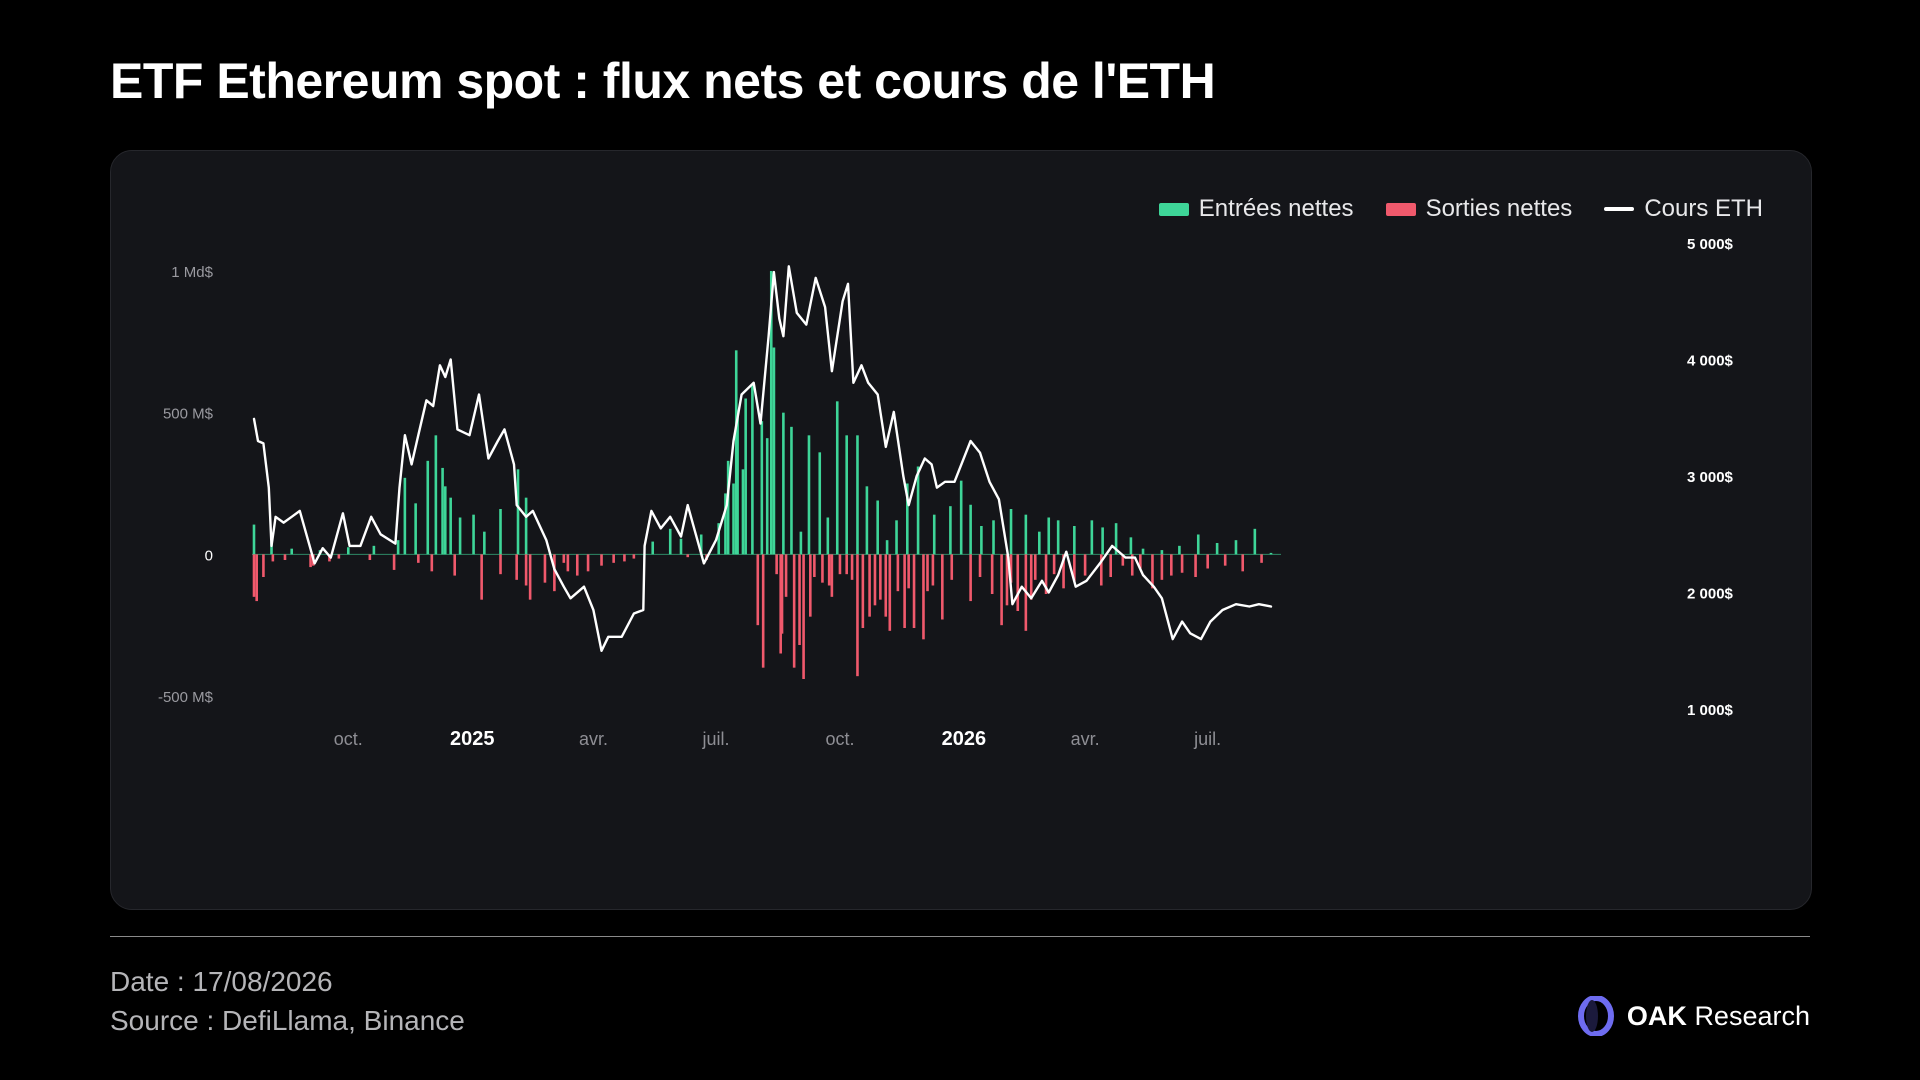 The width and height of the screenshot is (1920, 1080). I want to click on legend-outflow-label: Sorties nettes, so click(1499, 208).